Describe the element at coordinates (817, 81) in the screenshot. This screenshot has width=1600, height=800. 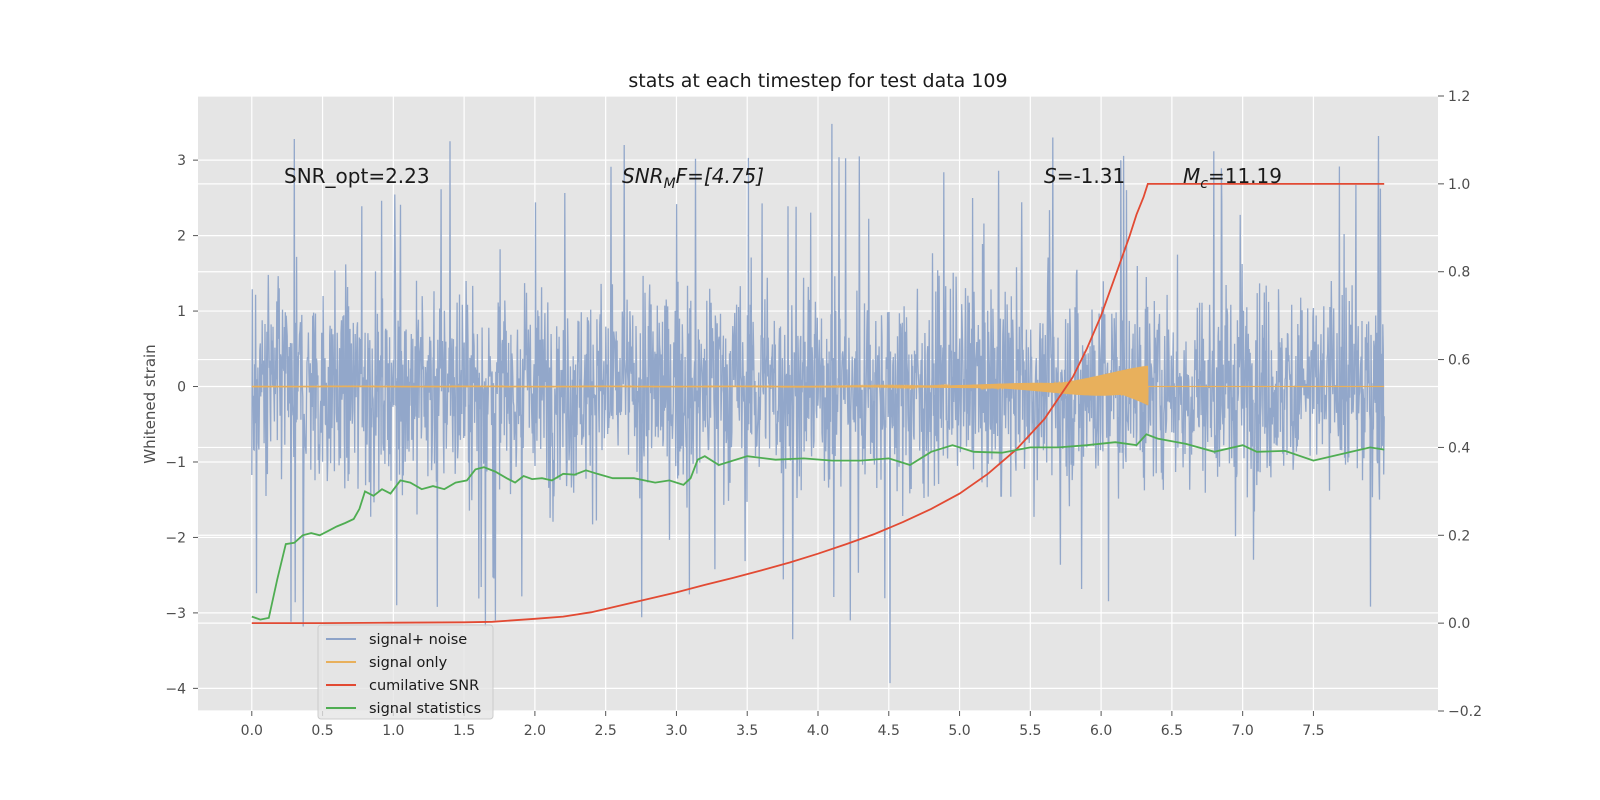
I see `chart-title: stats at each timestep for test data 109` at that location.